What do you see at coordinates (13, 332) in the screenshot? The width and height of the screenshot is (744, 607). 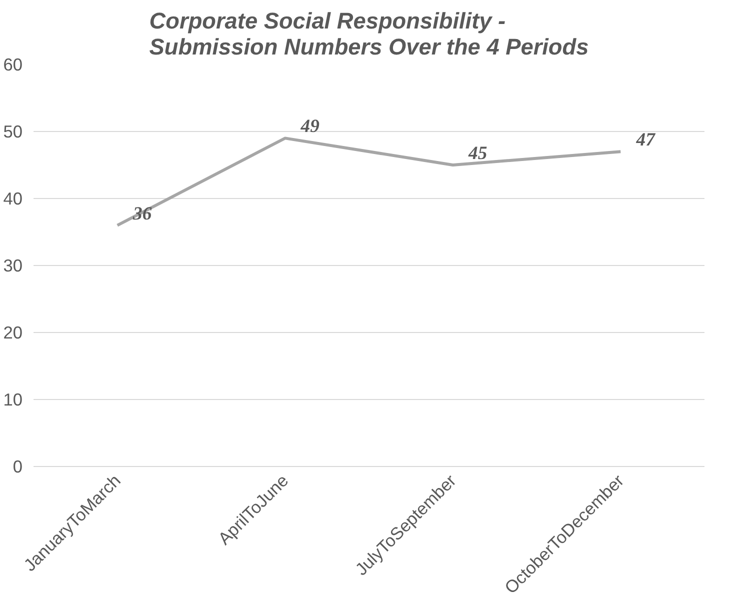 I see `y-tick-label: 20` at bounding box center [13, 332].